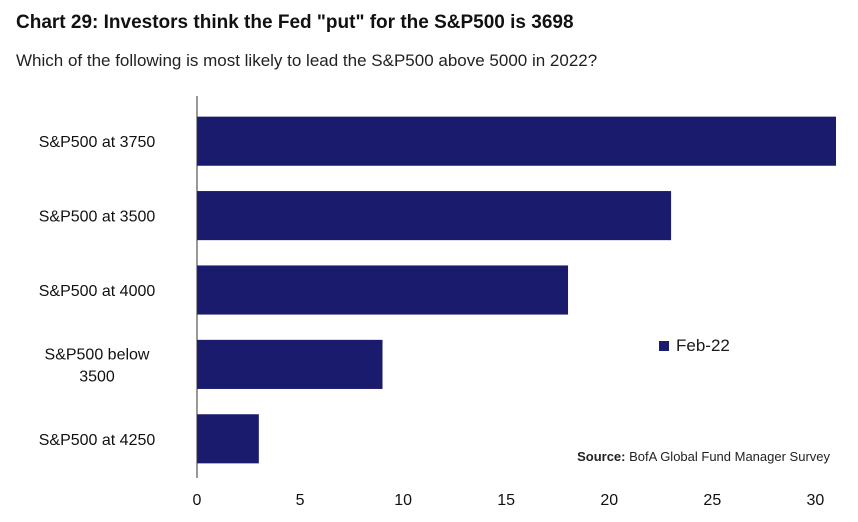 The width and height of the screenshot is (858, 522). I want to click on source-note: Source: BofA Global Fund Manager Survey, so click(703, 456).